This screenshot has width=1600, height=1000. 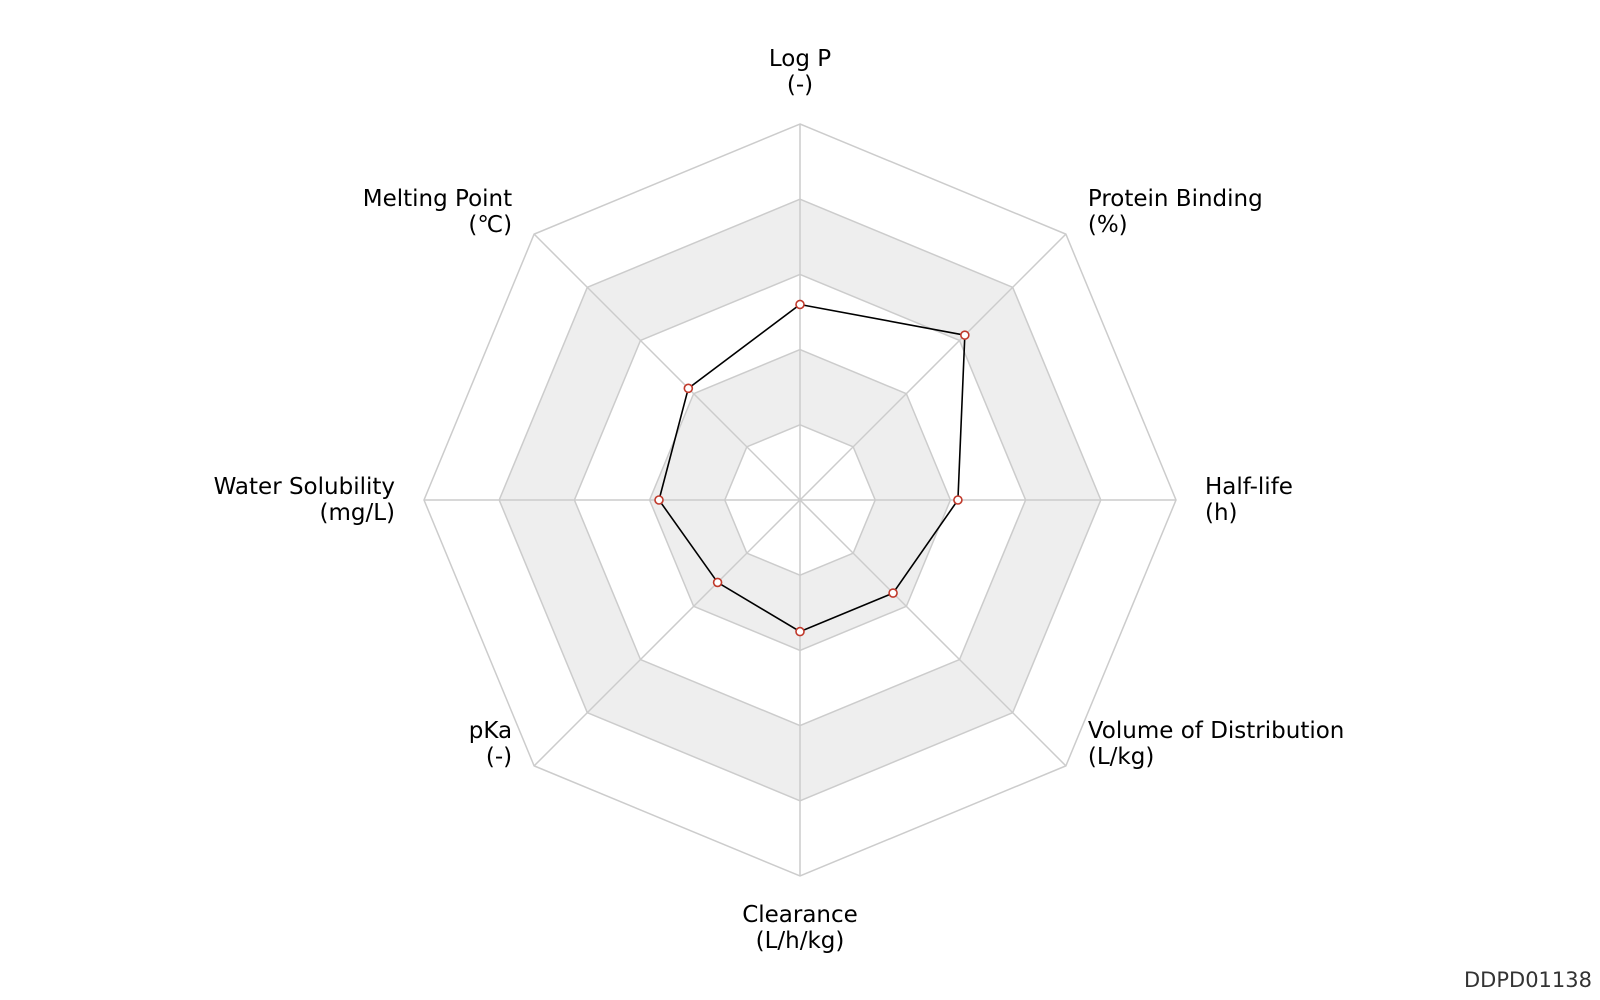 What do you see at coordinates (357, 513) in the screenshot?
I see `axis-label-unit-6: (mg/L)` at bounding box center [357, 513].